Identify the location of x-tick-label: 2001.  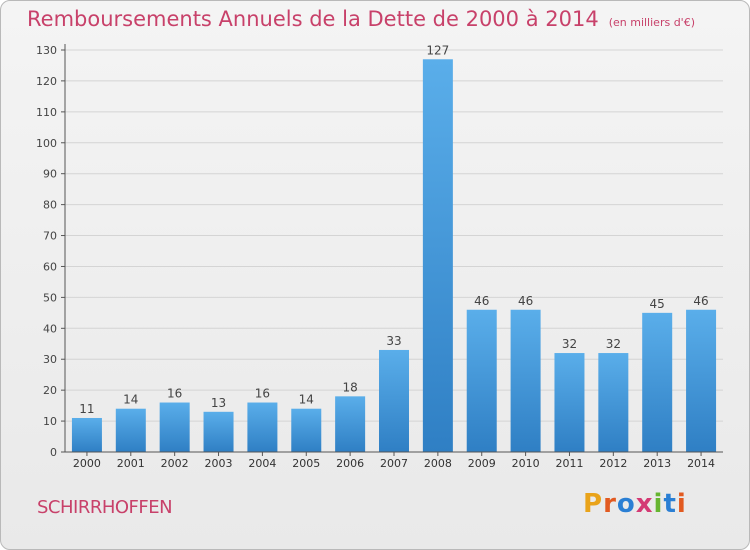
(131, 463).